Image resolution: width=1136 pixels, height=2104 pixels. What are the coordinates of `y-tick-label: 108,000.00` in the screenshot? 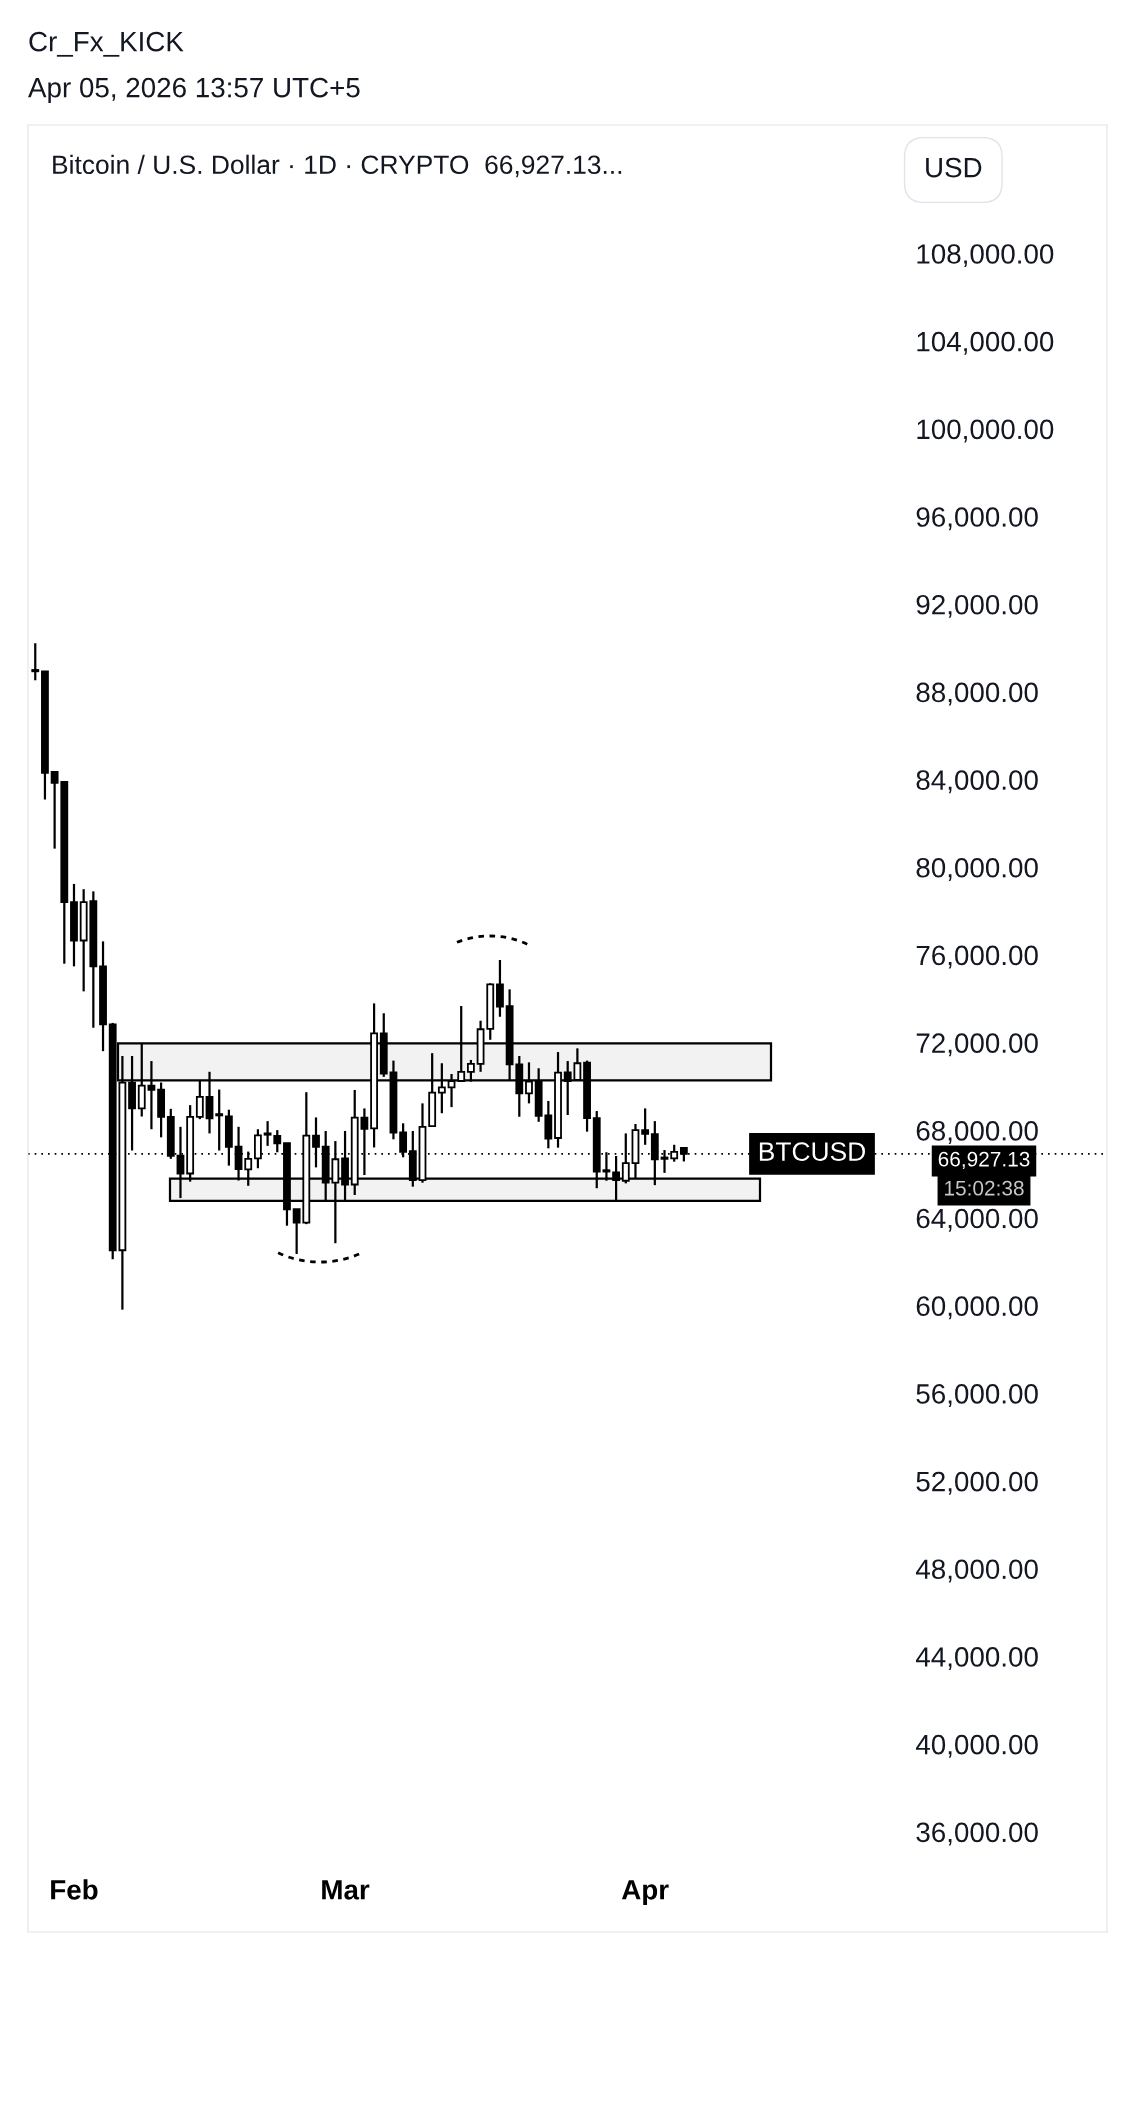 It's located at (985, 256).